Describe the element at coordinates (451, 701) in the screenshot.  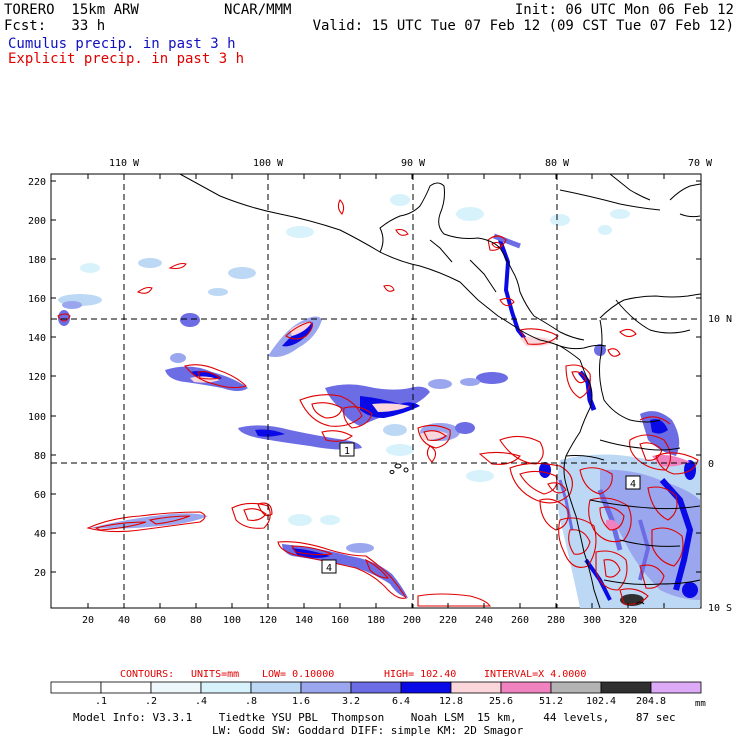
I see `colorbar-label: 12.8` at that location.